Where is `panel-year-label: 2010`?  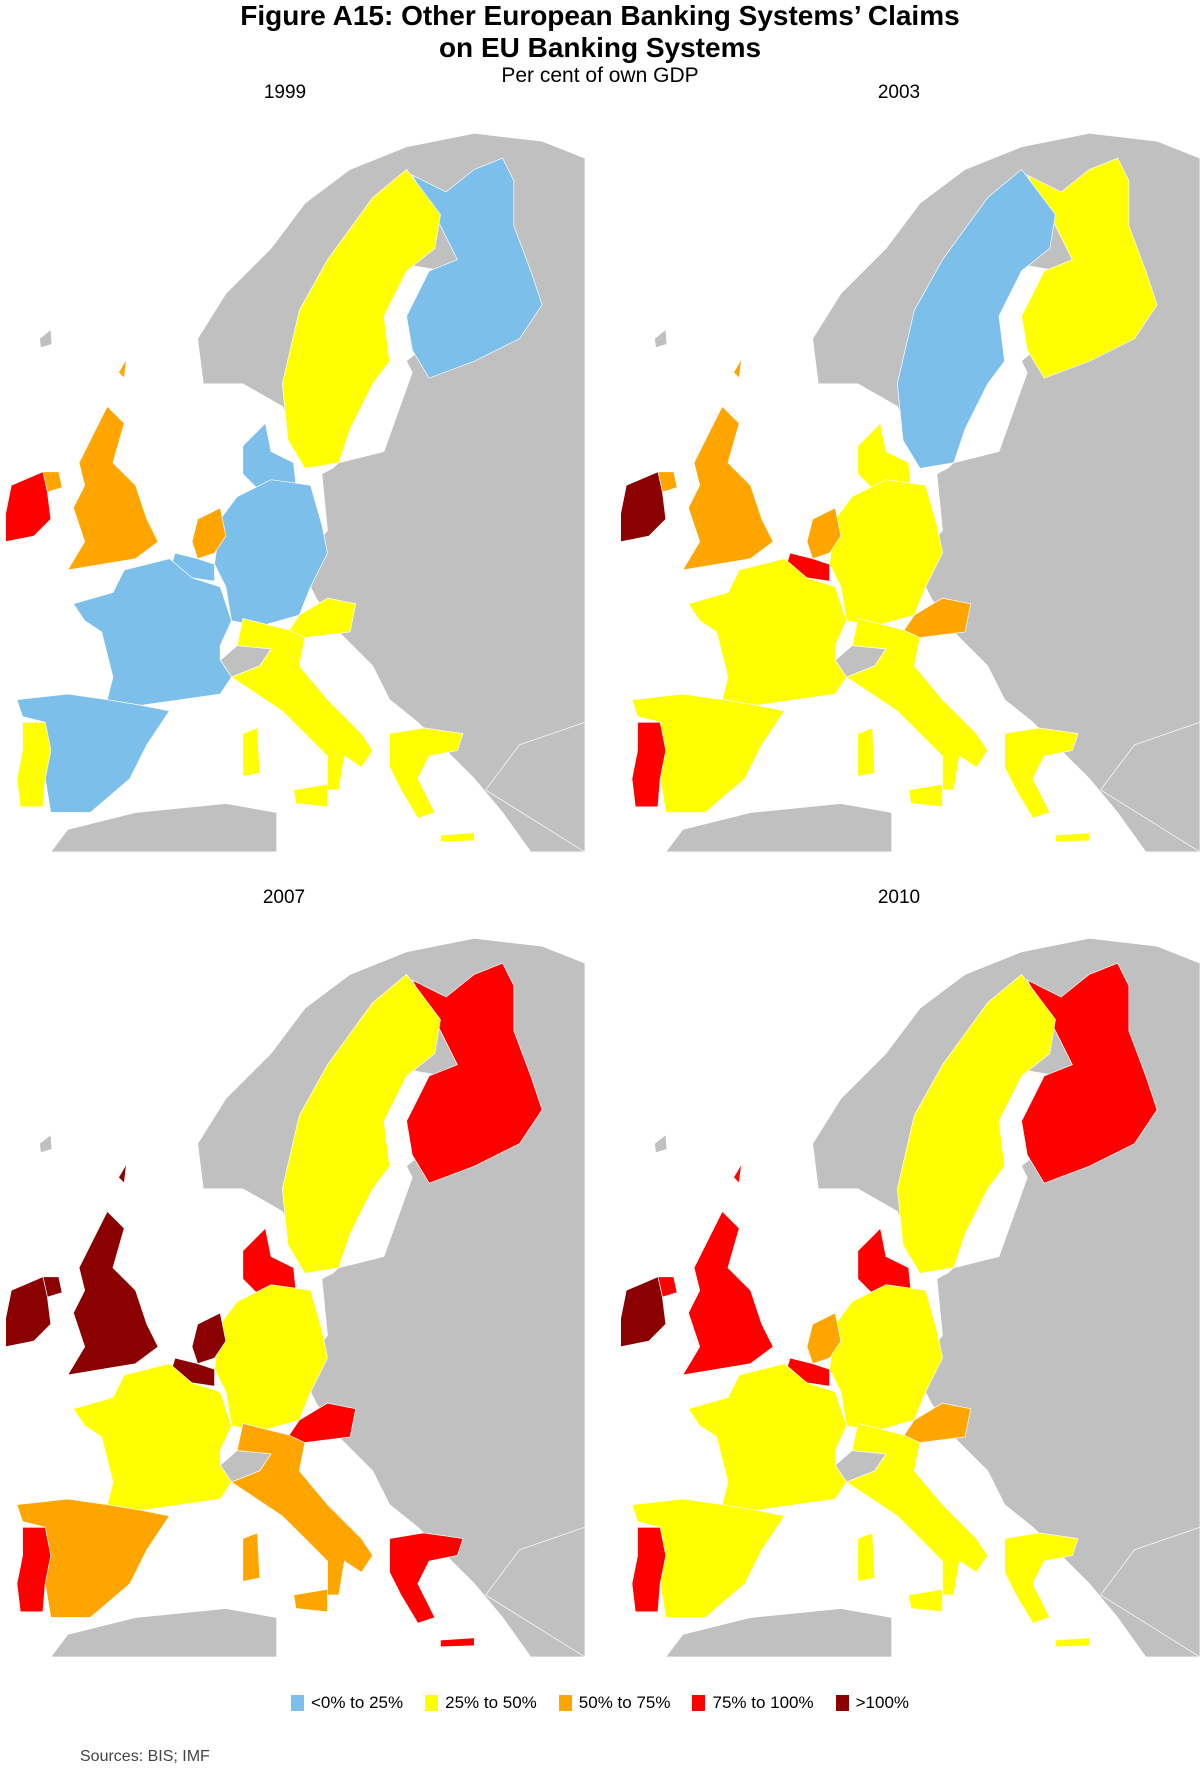
panel-year-label: 2010 is located at coordinates (899, 897).